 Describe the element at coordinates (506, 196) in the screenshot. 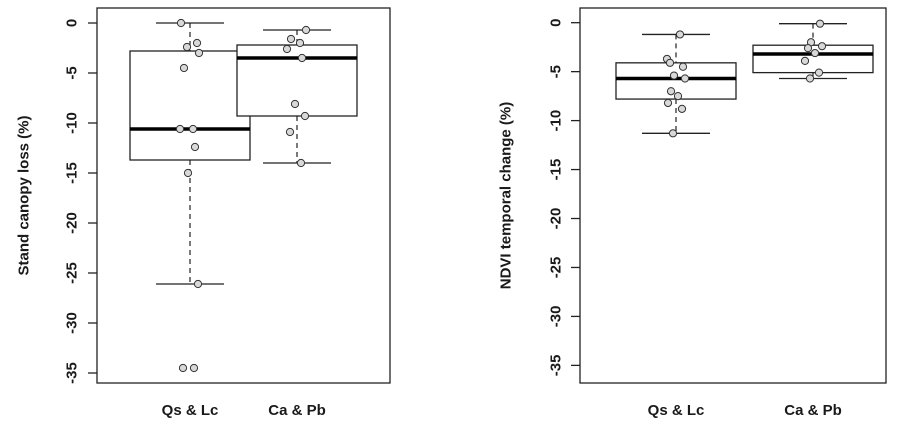

I see `y-axis-title: NDVI temporal change (%)` at that location.